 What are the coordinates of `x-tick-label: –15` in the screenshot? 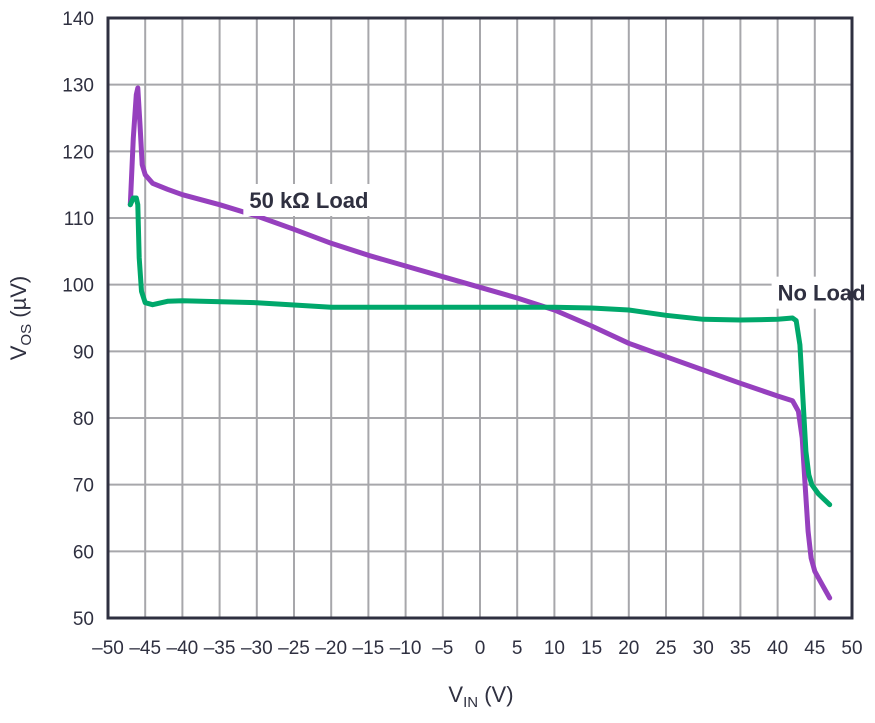 It's located at (369, 648).